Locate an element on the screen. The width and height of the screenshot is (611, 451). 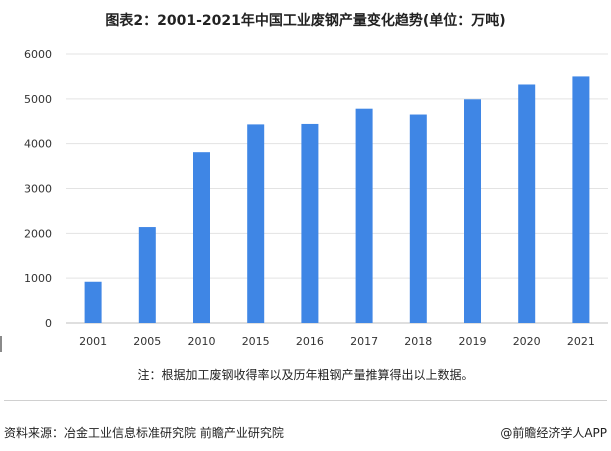
x-tick-label: 2020 is located at coordinates (527, 341).